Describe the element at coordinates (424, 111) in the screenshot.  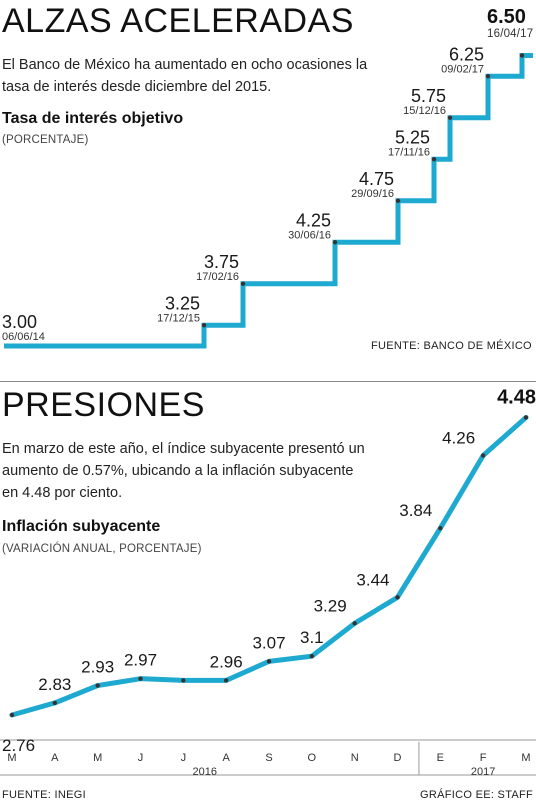
I see `rate-date-label: 15/12/16` at that location.